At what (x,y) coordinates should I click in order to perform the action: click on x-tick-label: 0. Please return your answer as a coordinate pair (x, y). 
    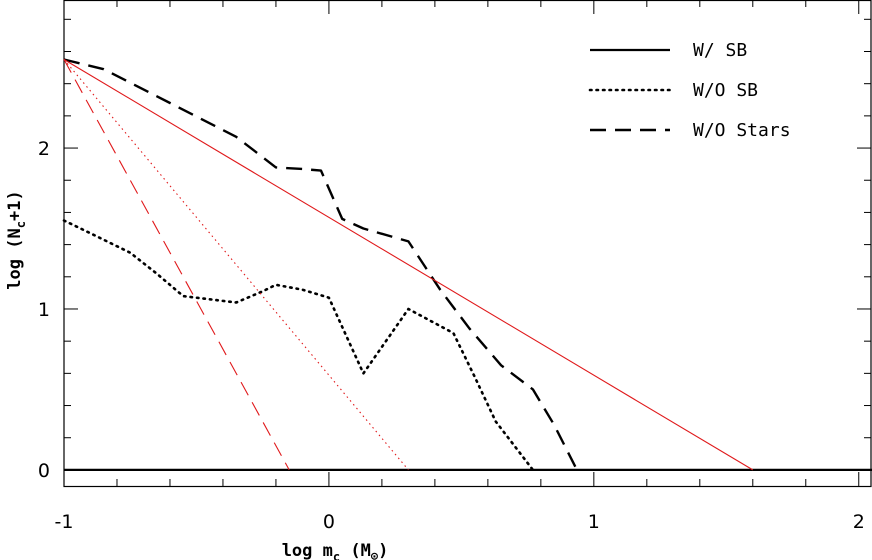
    Looking at the image, I should click on (329, 522).